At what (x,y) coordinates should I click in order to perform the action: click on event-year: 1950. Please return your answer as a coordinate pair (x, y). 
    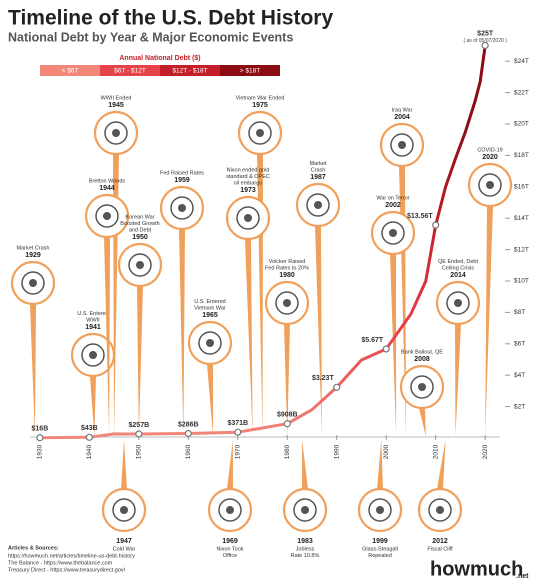
    Looking at the image, I should click on (140, 237).